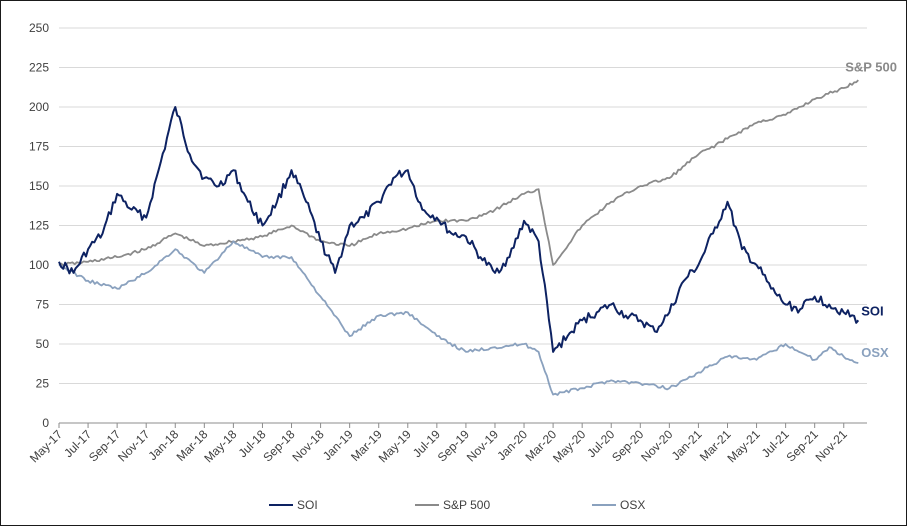 The image size is (907, 530). I want to click on legend-label: SOI, so click(307, 505).